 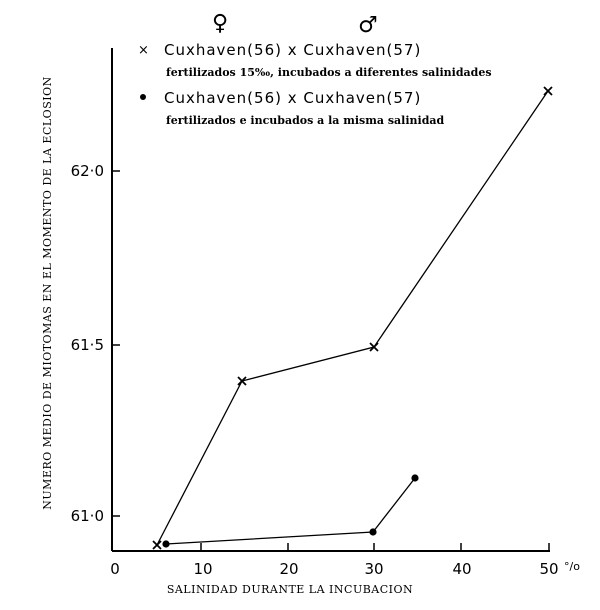 I want to click on x-ticks: 0 10 20 30 40 50 °/o, so click(x=345, y=560).